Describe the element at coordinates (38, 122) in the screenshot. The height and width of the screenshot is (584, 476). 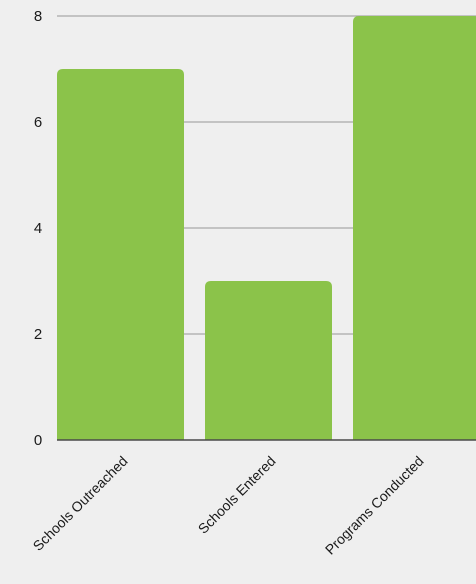
I see `y-tick-label-6: 6` at that location.